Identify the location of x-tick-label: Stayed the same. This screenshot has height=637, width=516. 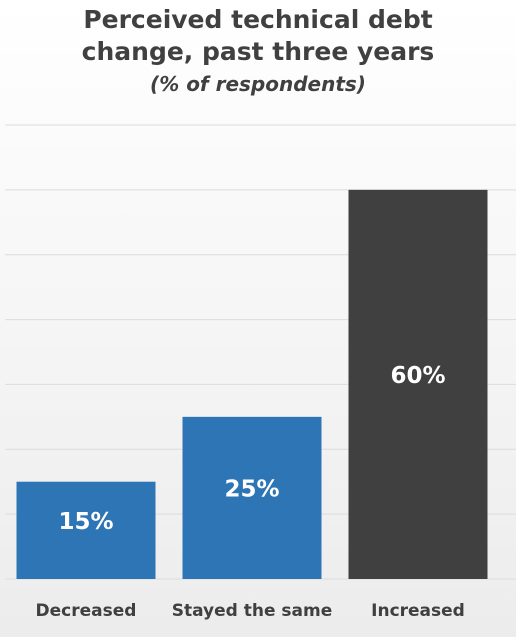
(252, 611).